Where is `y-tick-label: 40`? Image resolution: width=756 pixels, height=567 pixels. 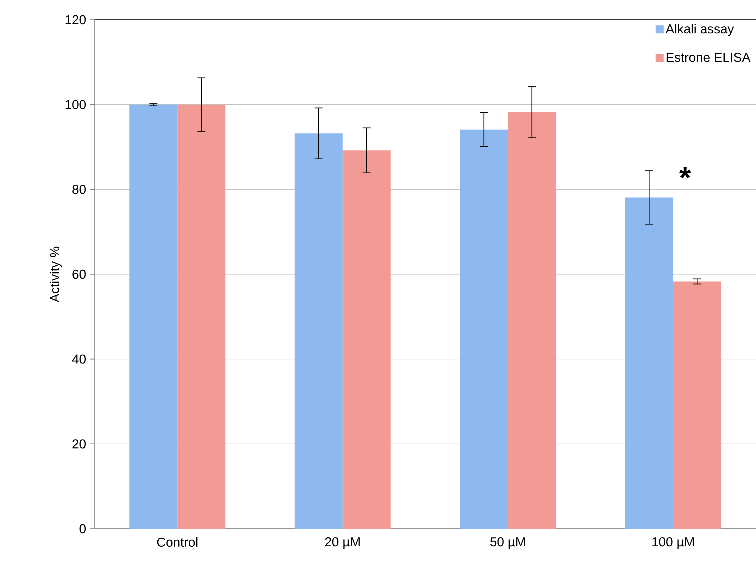
y-tick-label: 40 is located at coordinates (79, 359).